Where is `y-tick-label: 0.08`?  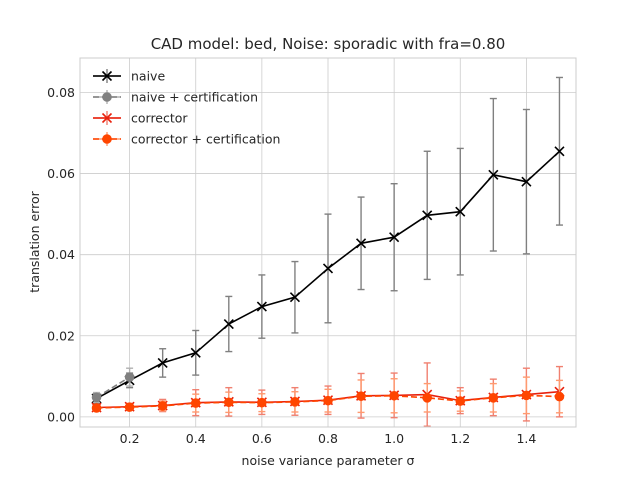
y-tick-label: 0.08 is located at coordinates (61, 92).